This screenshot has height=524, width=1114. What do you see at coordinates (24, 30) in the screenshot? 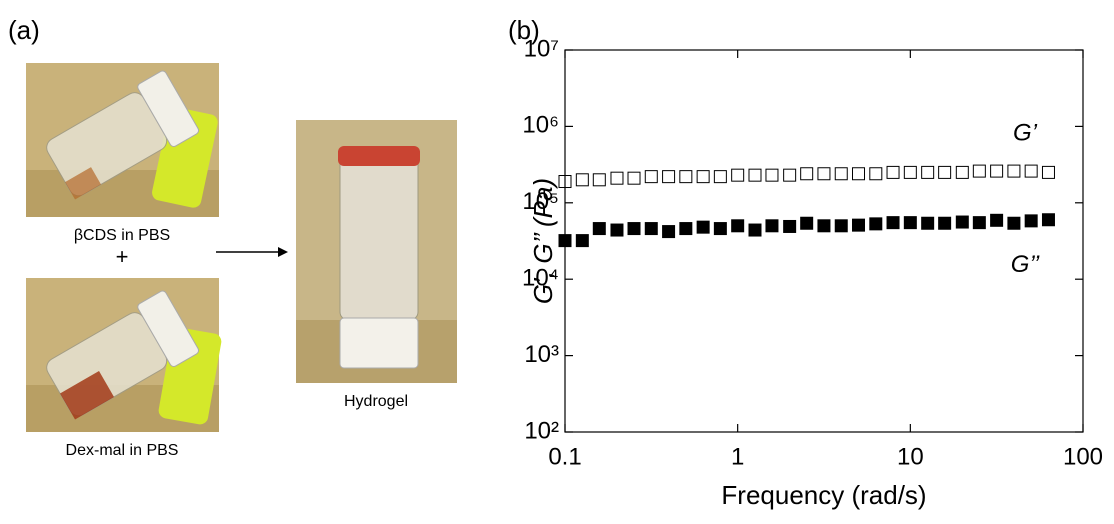
I see `panel-label: (a)` at bounding box center [24, 30].